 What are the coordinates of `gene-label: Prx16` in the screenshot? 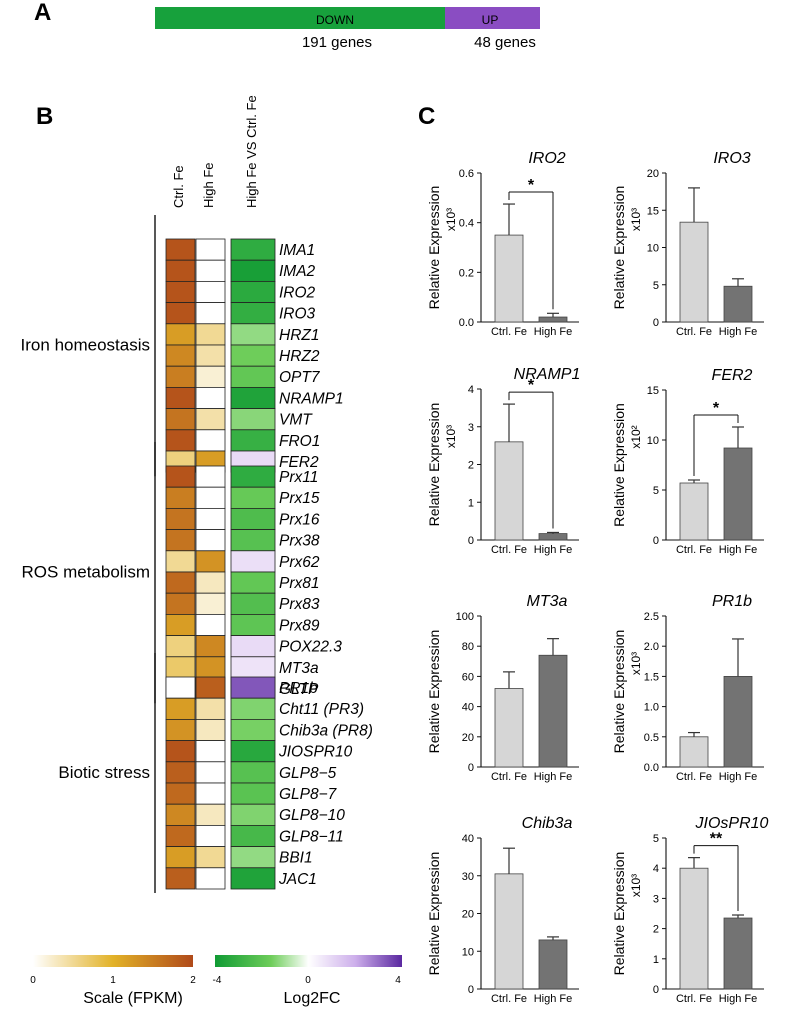 It's located at (299, 519).